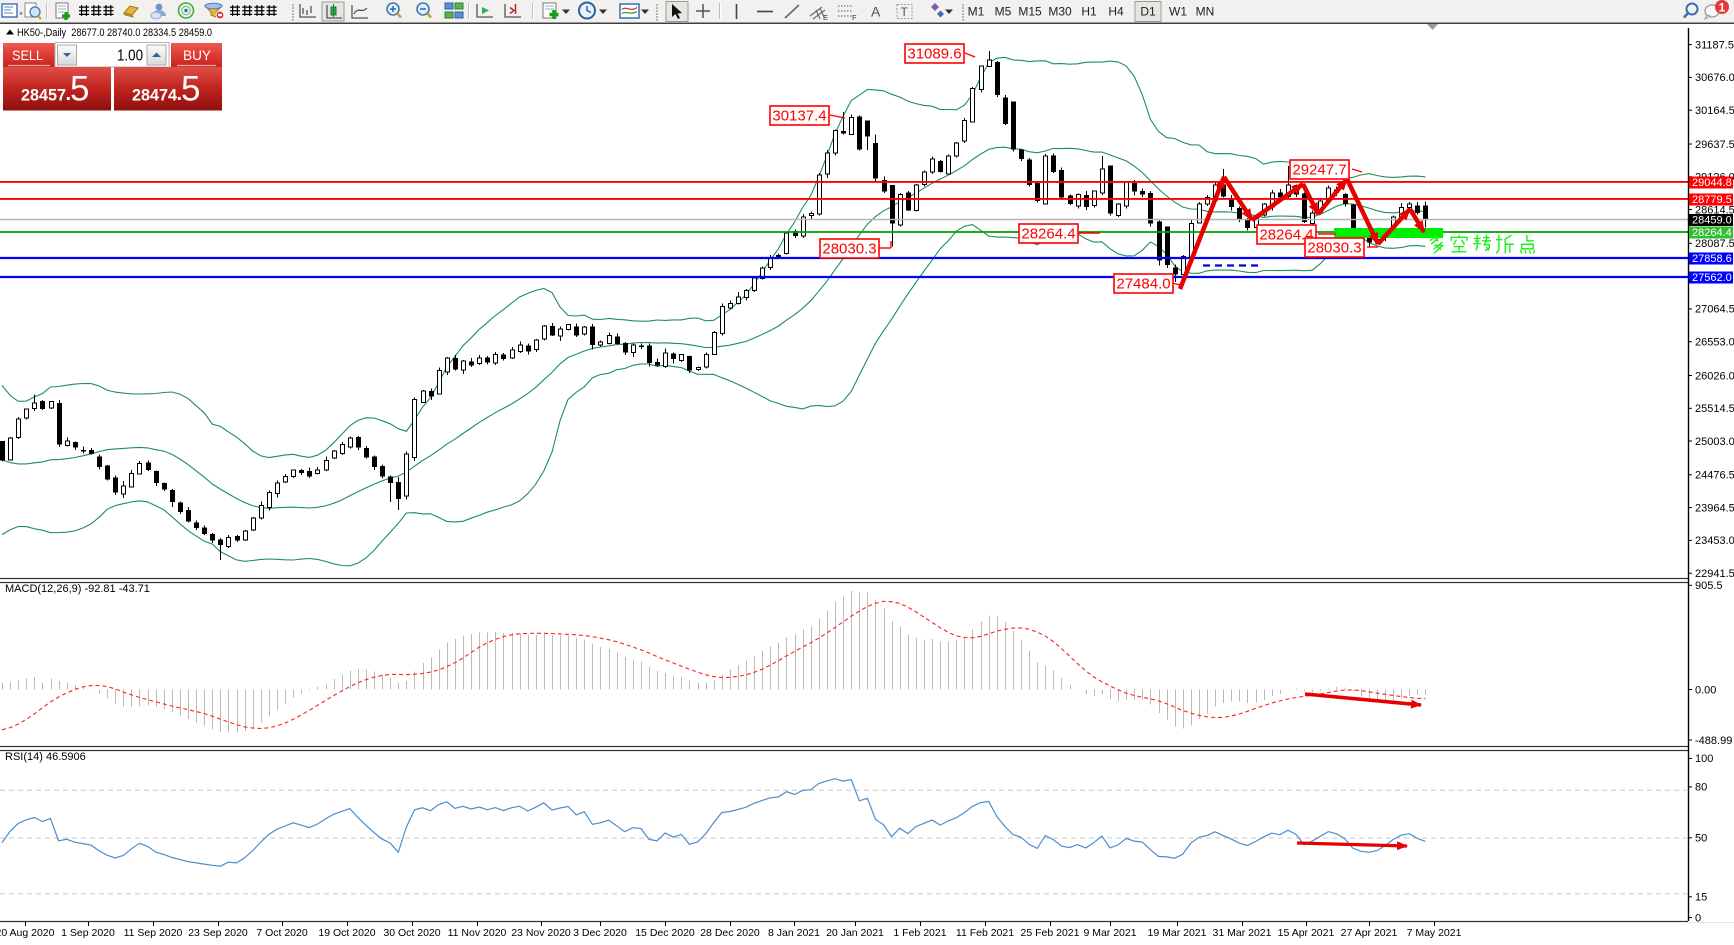 This screenshot has height=945, width=1734. I want to click on svg-text: 28457, so click(43, 96).